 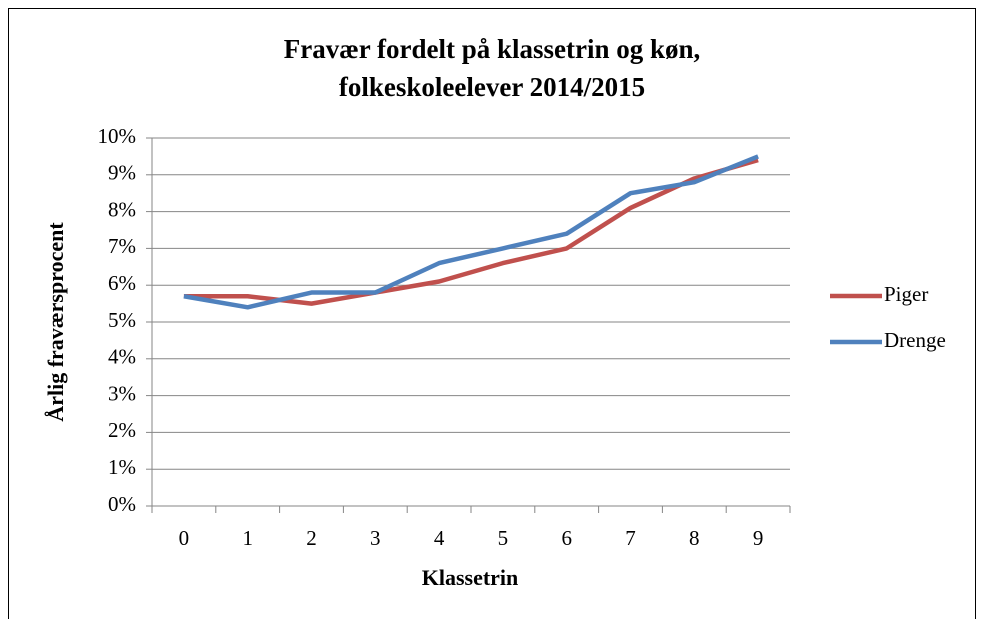 I want to click on x-tick-label: 8, so click(x=694, y=538).